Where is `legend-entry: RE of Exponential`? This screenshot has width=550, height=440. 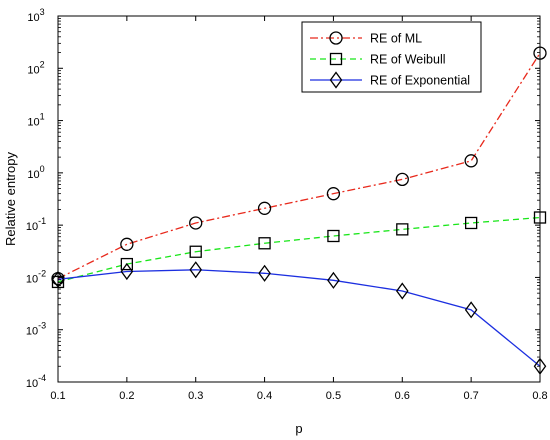 legend-entry: RE of Exponential is located at coordinates (390, 80).